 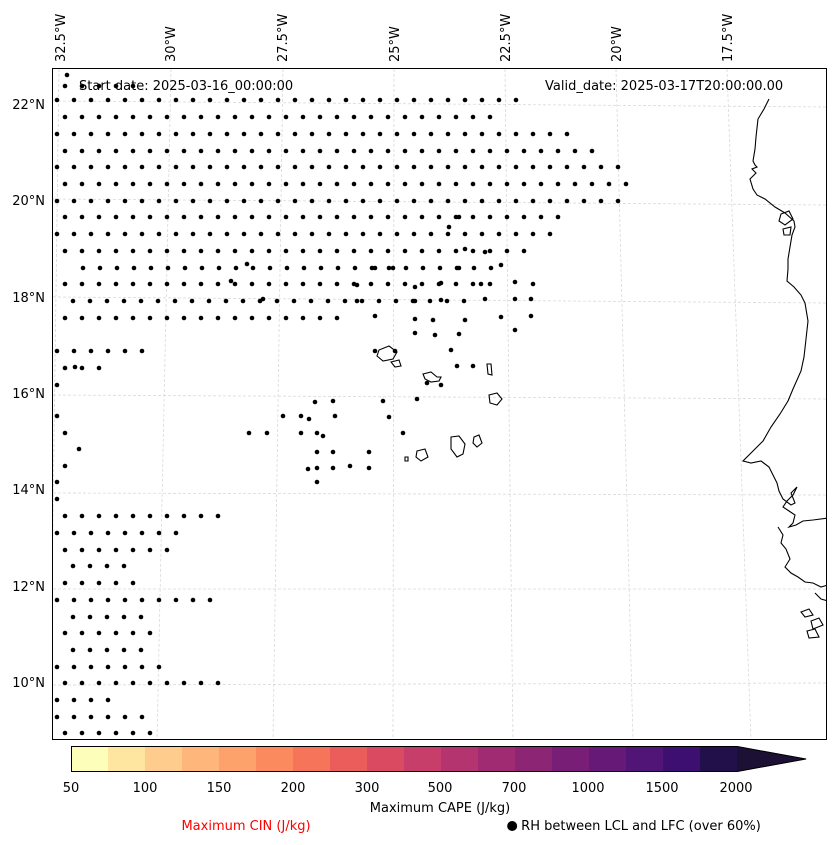 What do you see at coordinates (293, 788) in the screenshot?
I see `cb-tick-200: 200` at bounding box center [293, 788].